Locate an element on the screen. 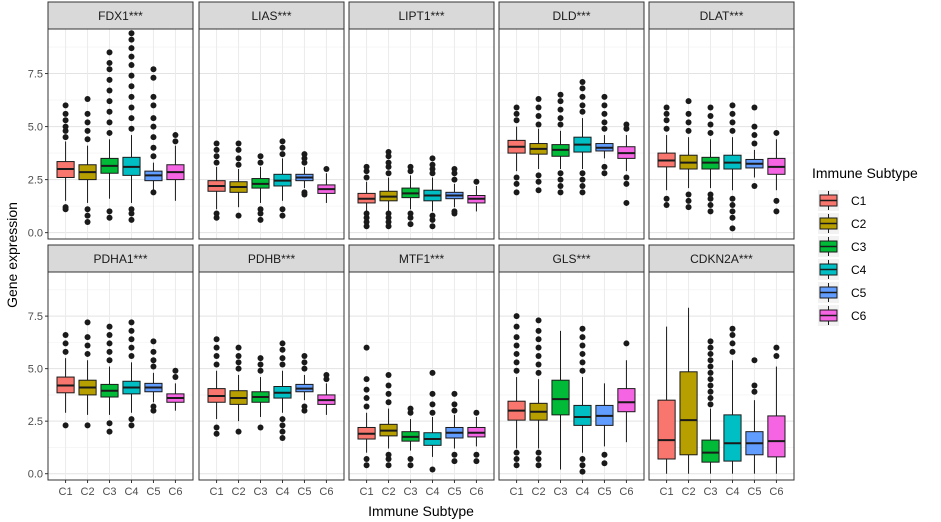 Image resolution: width=941 pixels, height=522 pixels. legend-item-C2: C2 is located at coordinates (842, 223).